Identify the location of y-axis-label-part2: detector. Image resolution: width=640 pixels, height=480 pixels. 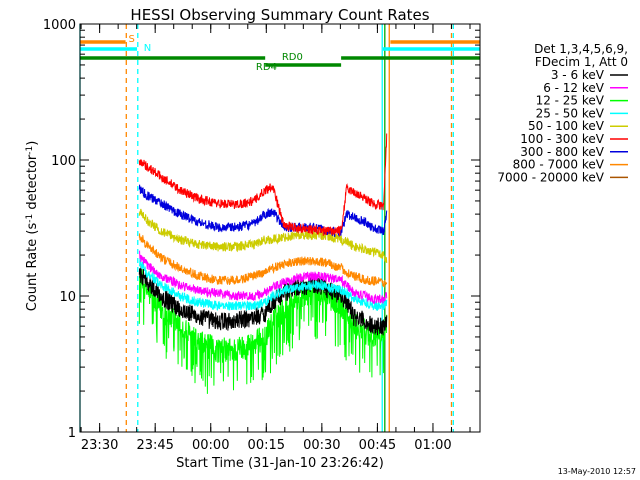
(32, 184).